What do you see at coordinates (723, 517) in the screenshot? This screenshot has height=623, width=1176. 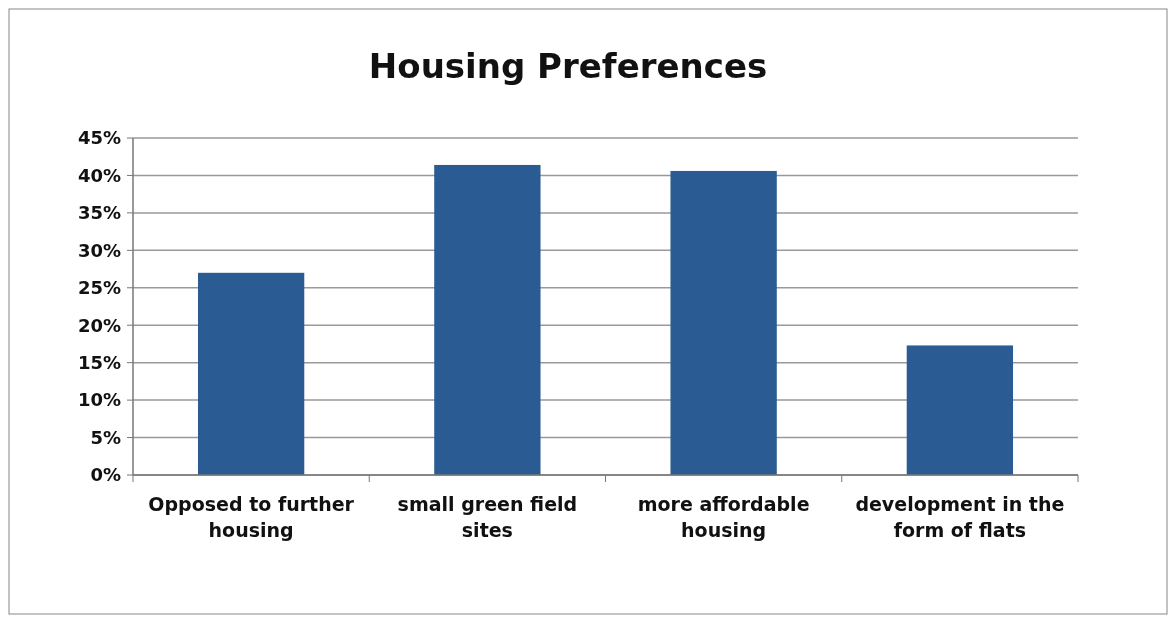 I see `x-tick-label: more affordable housing` at bounding box center [723, 517].